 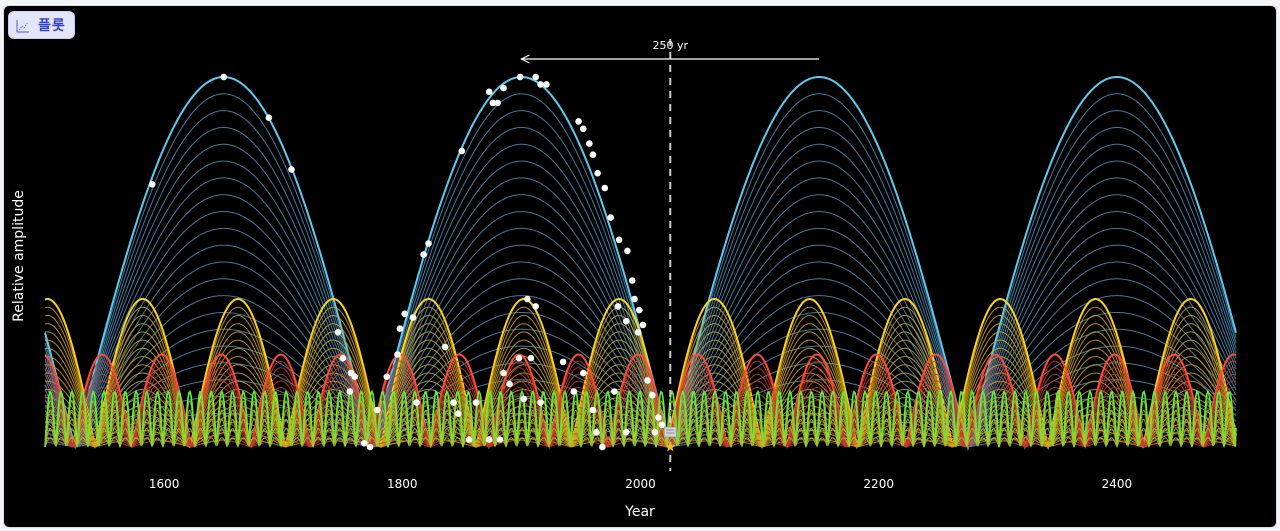 I want to click on current-year-markers, so click(x=670, y=439).